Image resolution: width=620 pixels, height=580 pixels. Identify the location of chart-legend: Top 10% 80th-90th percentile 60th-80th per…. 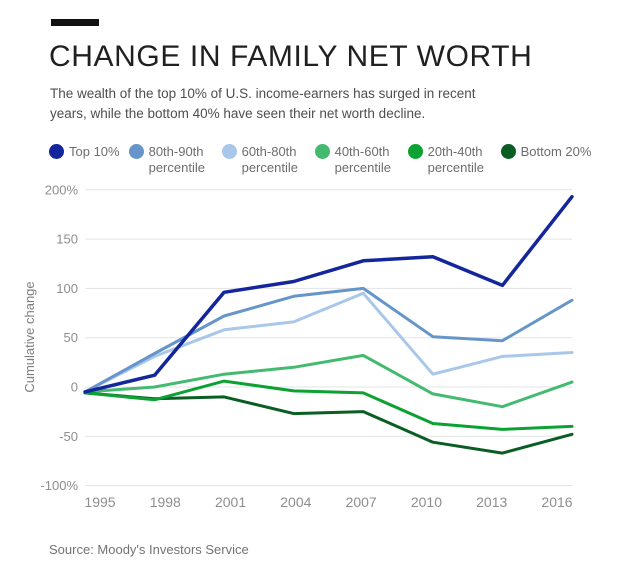
(320, 160).